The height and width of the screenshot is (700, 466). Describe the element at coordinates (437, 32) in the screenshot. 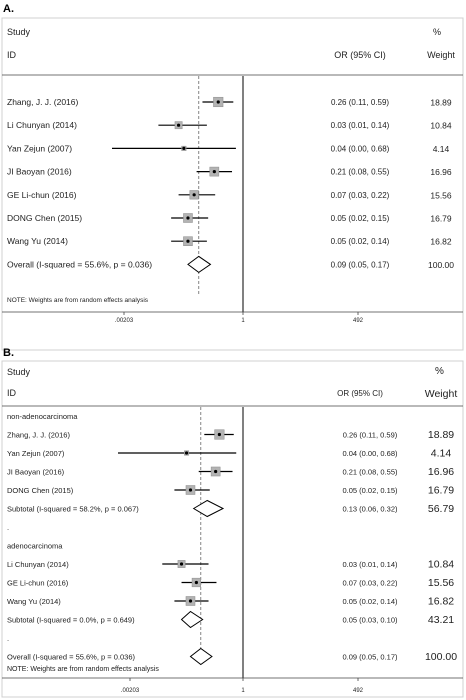

I see `header-percent: %` at that location.